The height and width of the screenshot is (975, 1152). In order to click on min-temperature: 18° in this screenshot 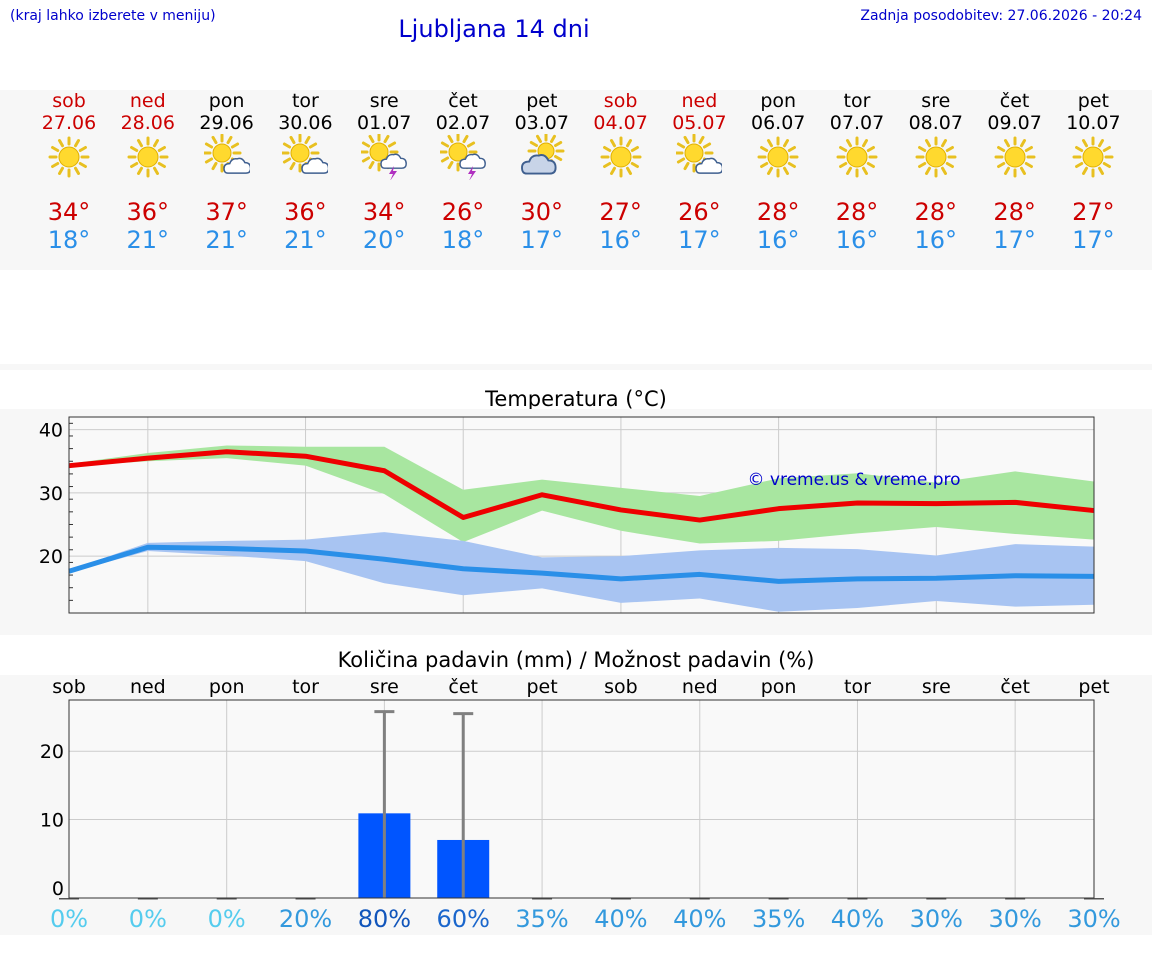, I will do `click(463, 240)`.